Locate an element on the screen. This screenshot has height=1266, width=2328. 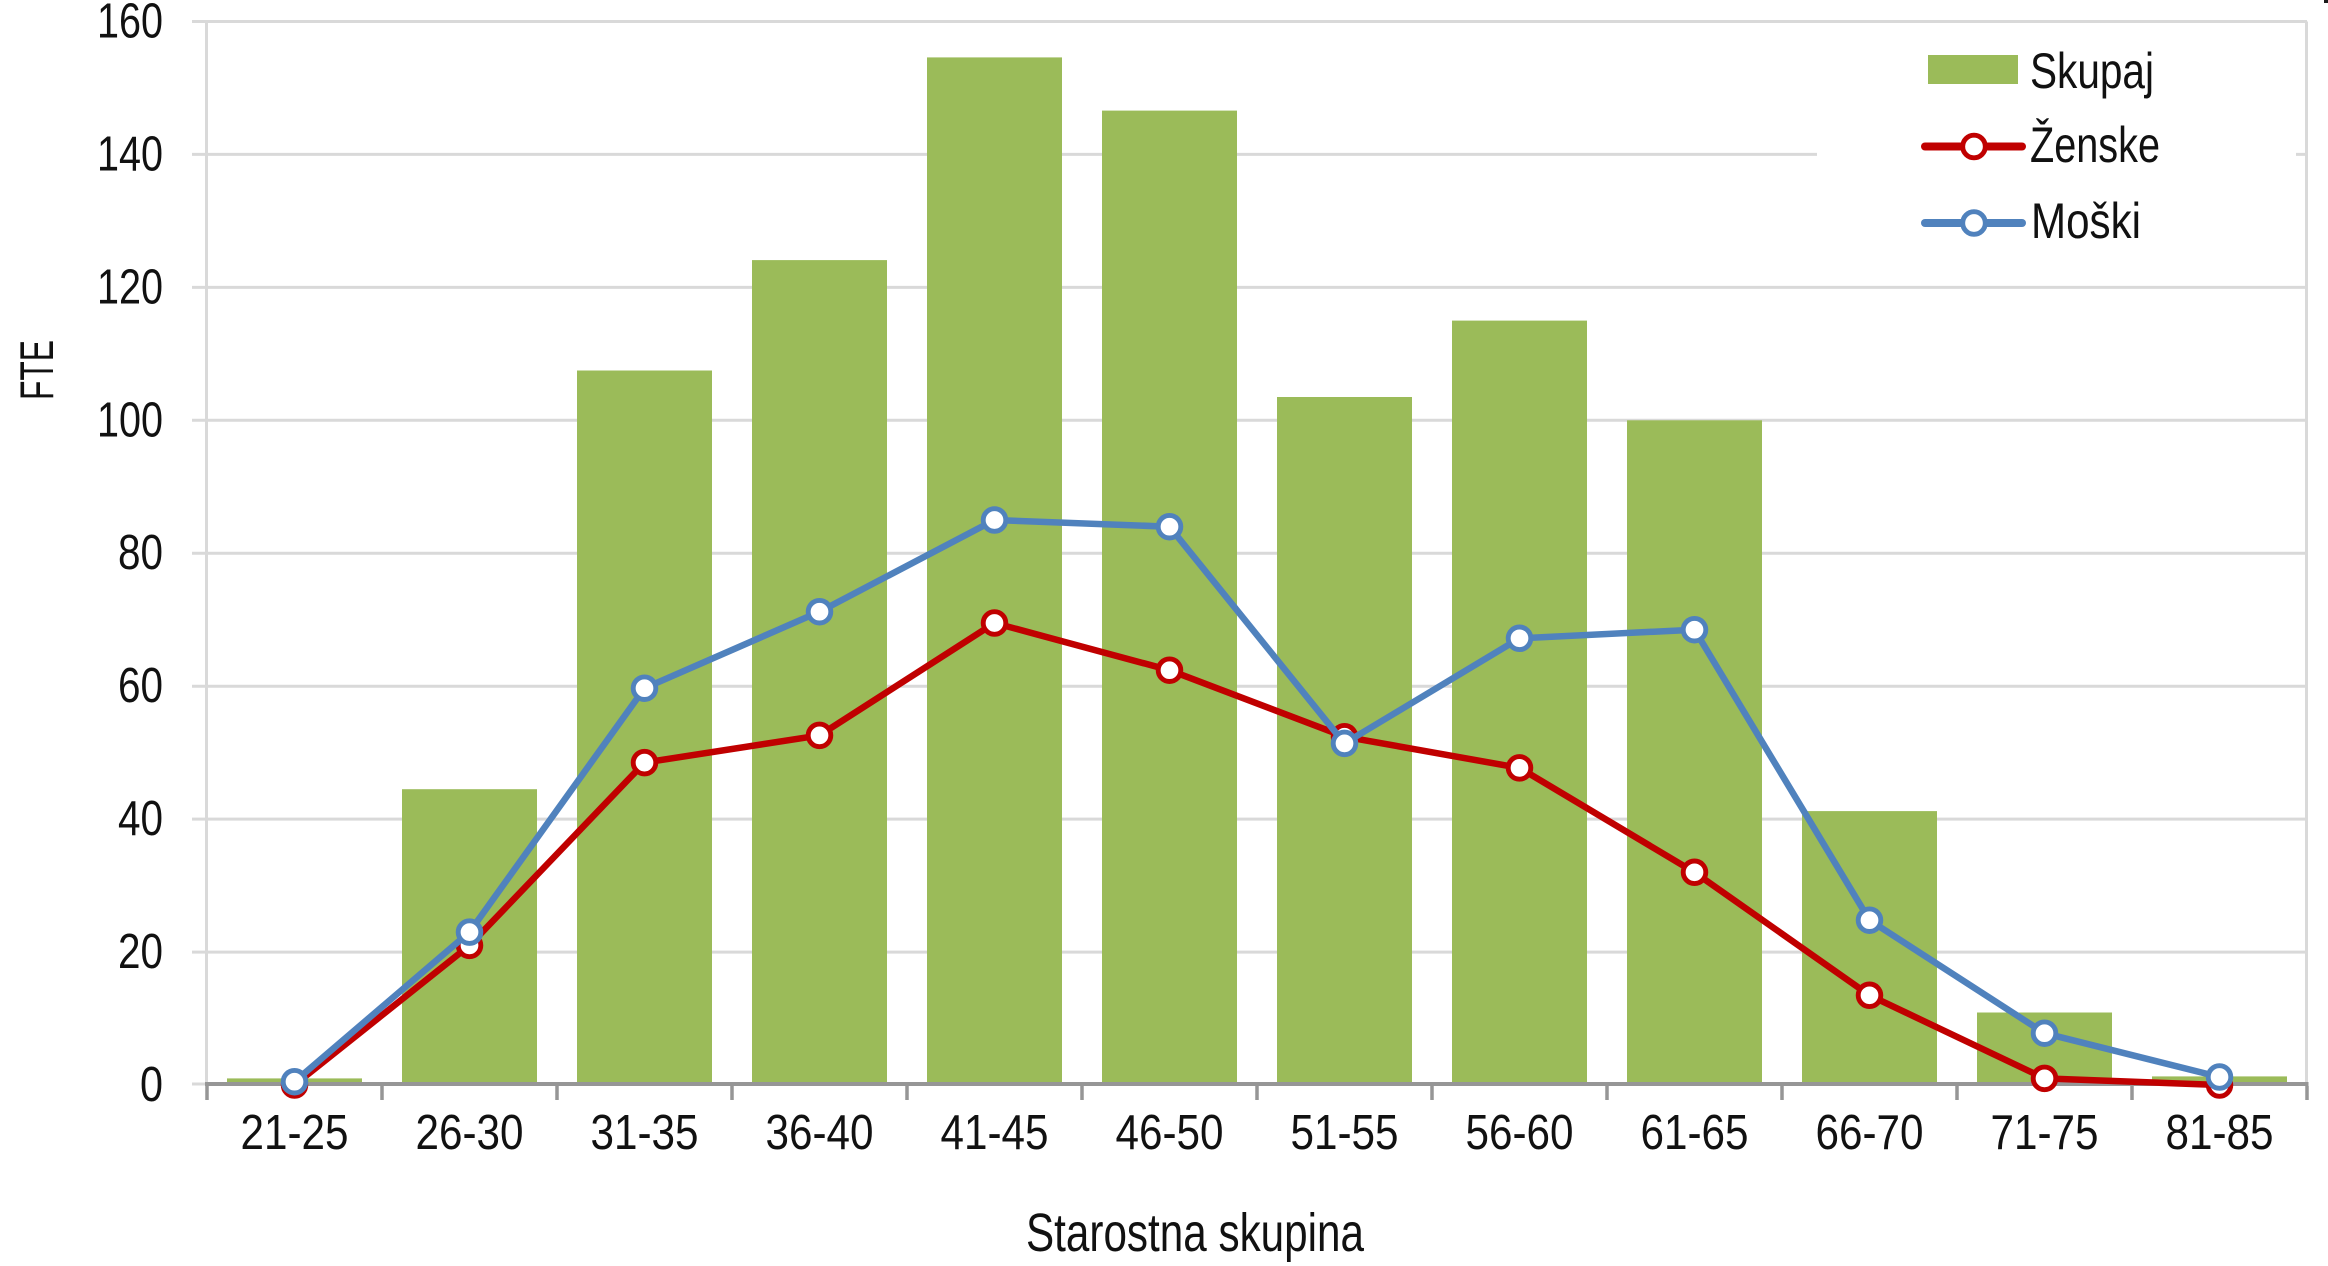
svg-text: 36-40 is located at coordinates (820, 1133).